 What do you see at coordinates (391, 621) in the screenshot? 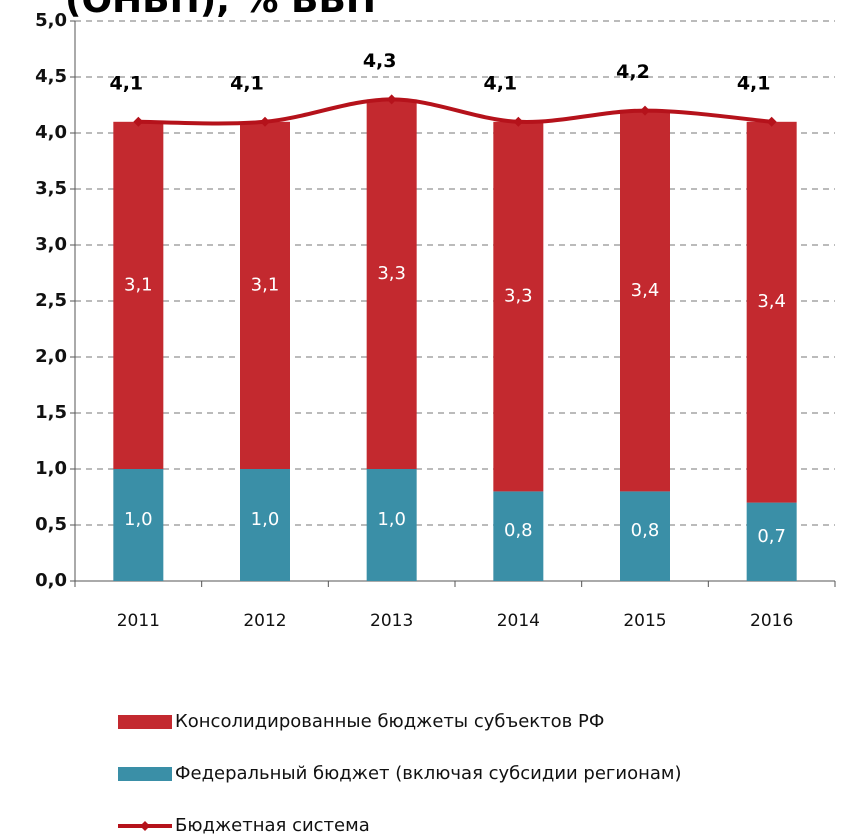
I see `x-tick-label: 2013` at bounding box center [391, 621].